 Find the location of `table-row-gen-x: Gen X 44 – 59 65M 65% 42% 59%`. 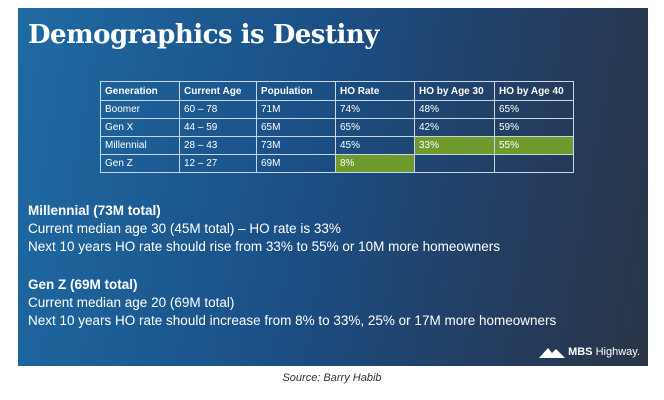

table-row-gen-x: Gen X 44 – 59 65M 65% 42% 59% is located at coordinates (337, 127).